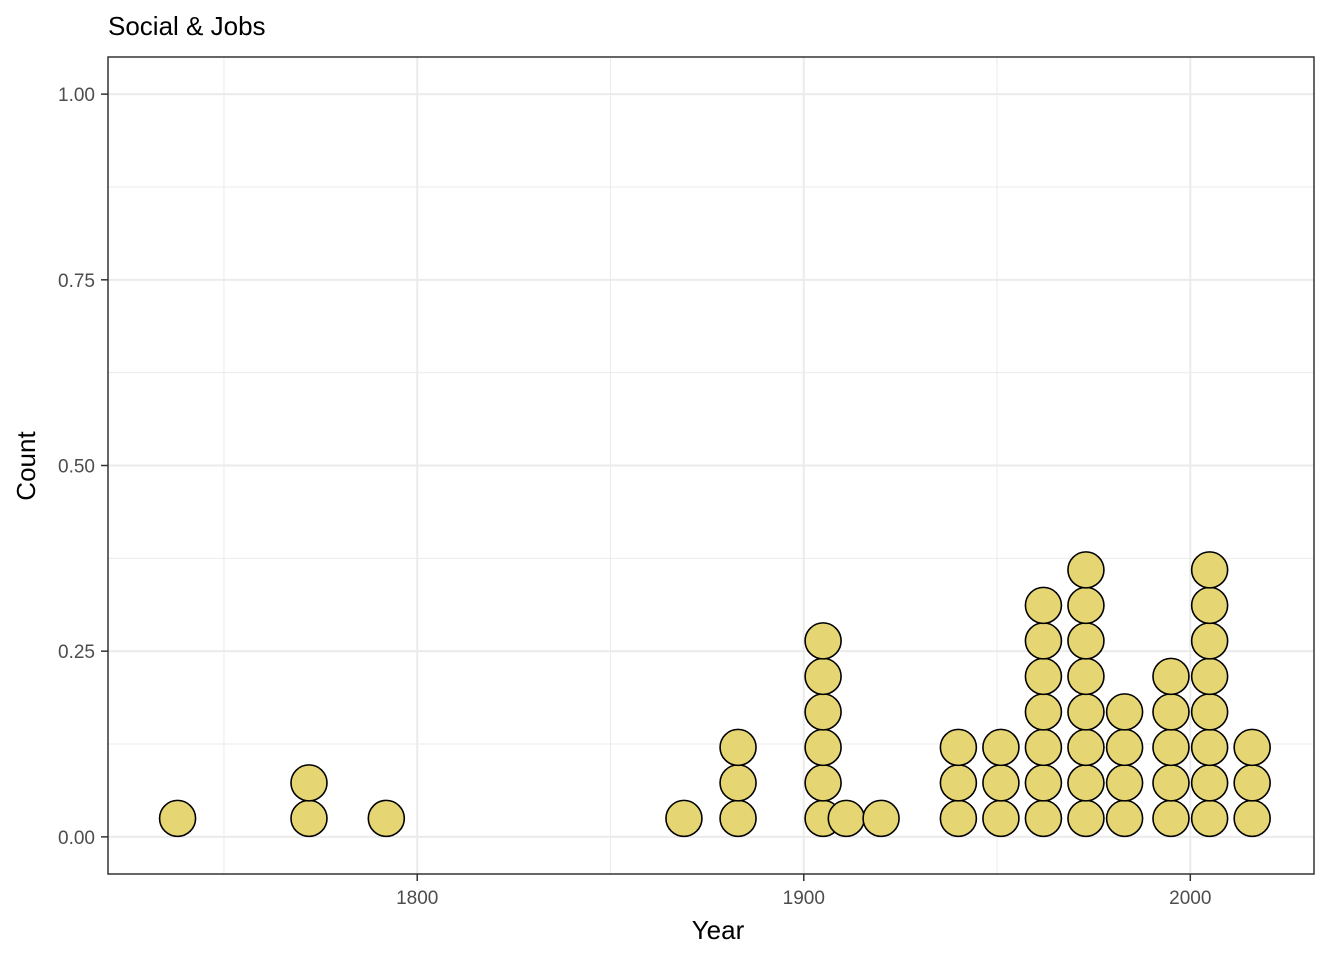 The height and width of the screenshot is (960, 1344). What do you see at coordinates (76, 467) in the screenshot?
I see `y-tick-label: 0.50` at bounding box center [76, 467].